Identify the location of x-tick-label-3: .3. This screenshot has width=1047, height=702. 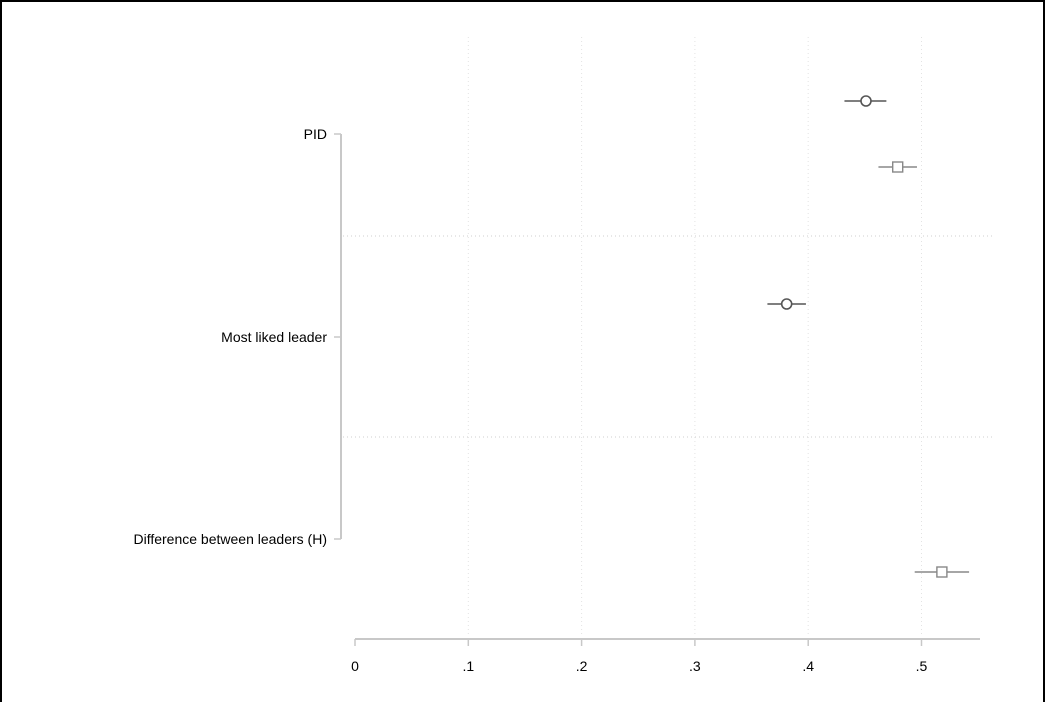
(695, 666).